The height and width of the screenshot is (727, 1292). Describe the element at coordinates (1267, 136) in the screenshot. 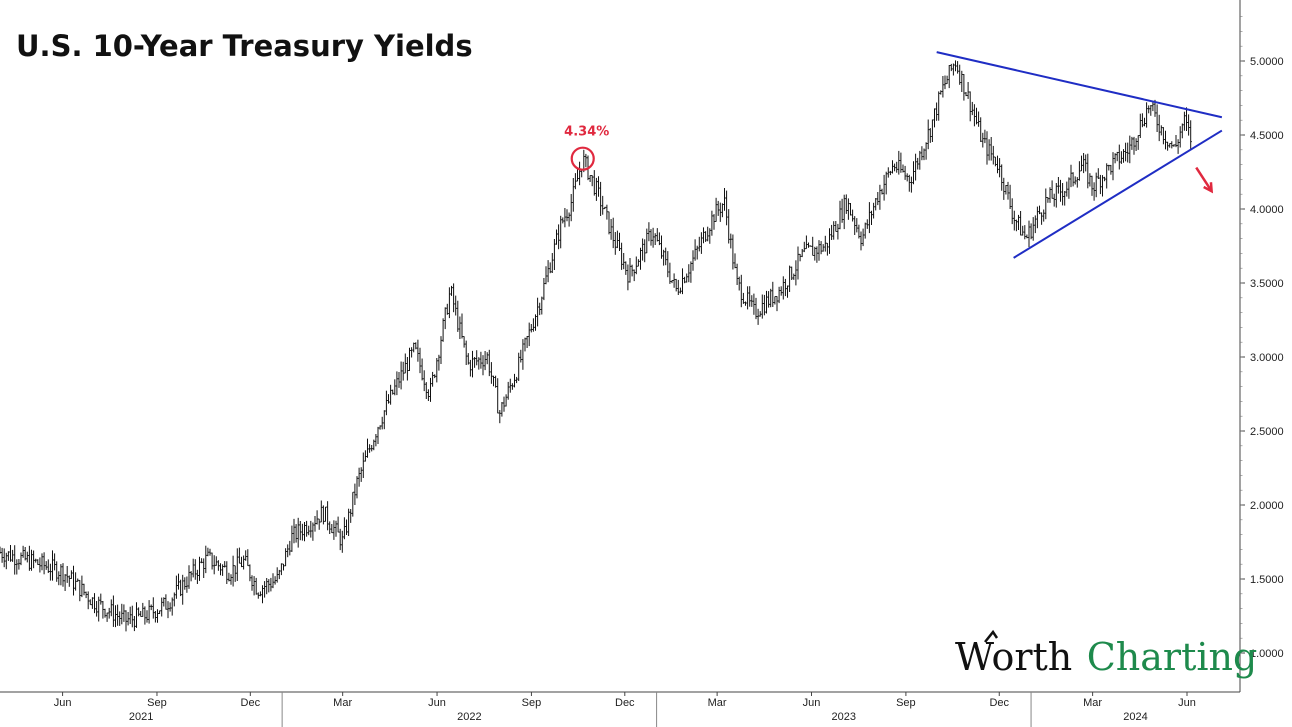

I see `y-tick-label: 4.5000` at that location.